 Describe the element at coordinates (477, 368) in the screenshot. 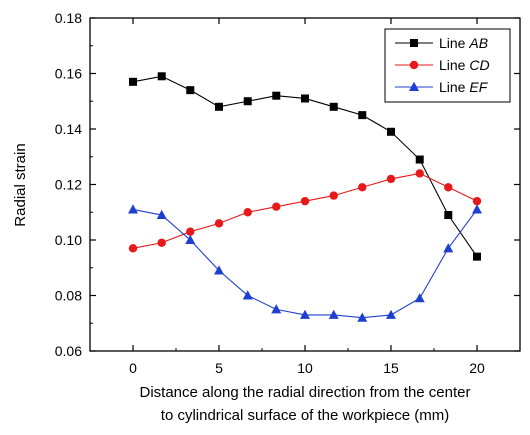

I see `x-tick-label: 20` at that location.